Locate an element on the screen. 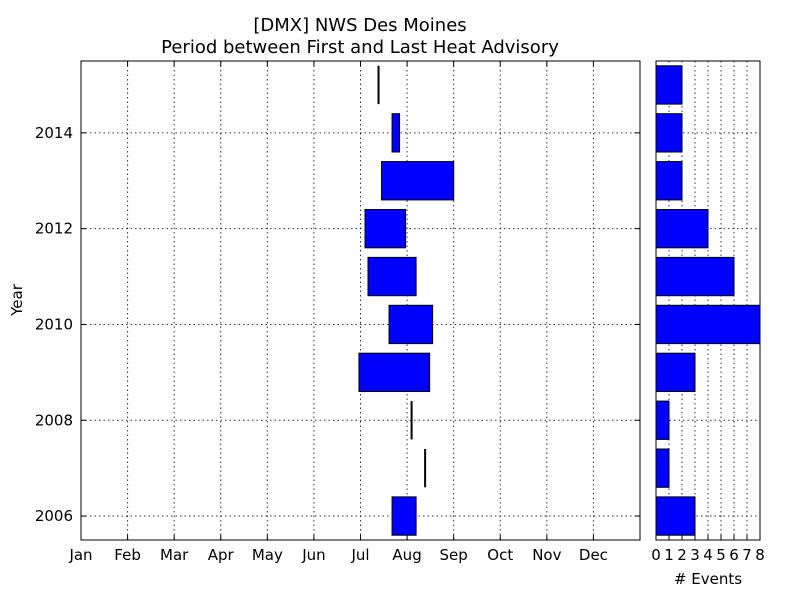  x-tick-label: Apr is located at coordinates (221, 555).